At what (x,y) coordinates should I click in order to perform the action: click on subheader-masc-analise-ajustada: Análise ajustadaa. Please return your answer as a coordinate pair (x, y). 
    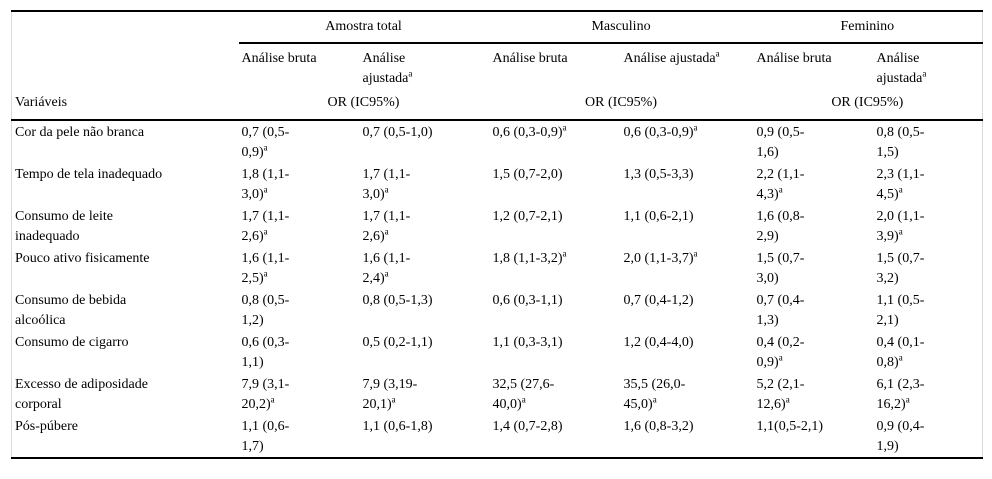
    Looking at the image, I should click on (671, 57).